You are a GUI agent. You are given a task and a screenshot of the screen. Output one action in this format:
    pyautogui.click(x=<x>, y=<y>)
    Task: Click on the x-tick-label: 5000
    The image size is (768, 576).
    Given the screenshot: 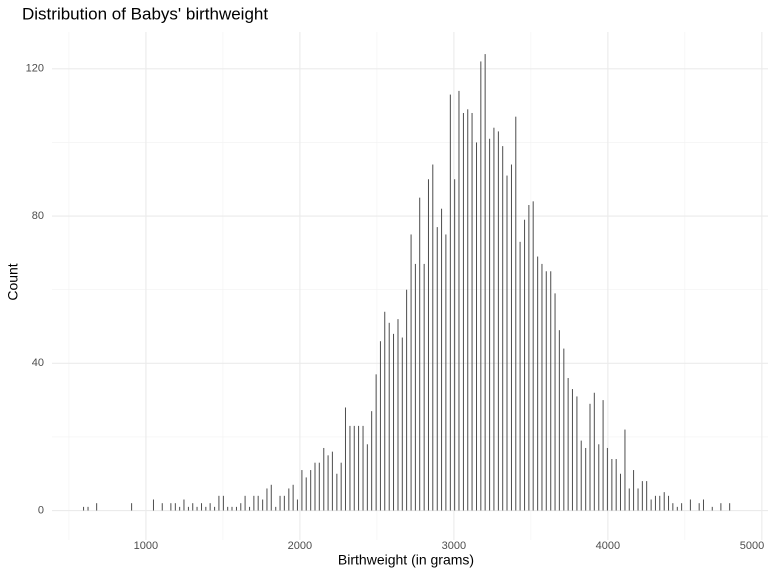 What is the action you would take?
    pyautogui.click(x=752, y=546)
    